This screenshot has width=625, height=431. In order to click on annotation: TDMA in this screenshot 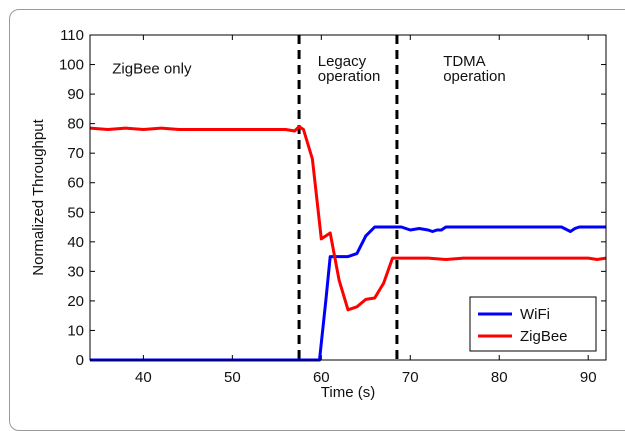, I will do `click(464, 61)`.